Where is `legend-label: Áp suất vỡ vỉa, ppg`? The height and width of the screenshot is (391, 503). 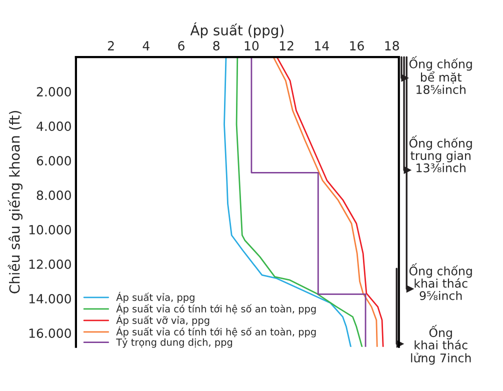 legend-label: Áp suất vỡ vỉa, ppg is located at coordinates (163, 320).